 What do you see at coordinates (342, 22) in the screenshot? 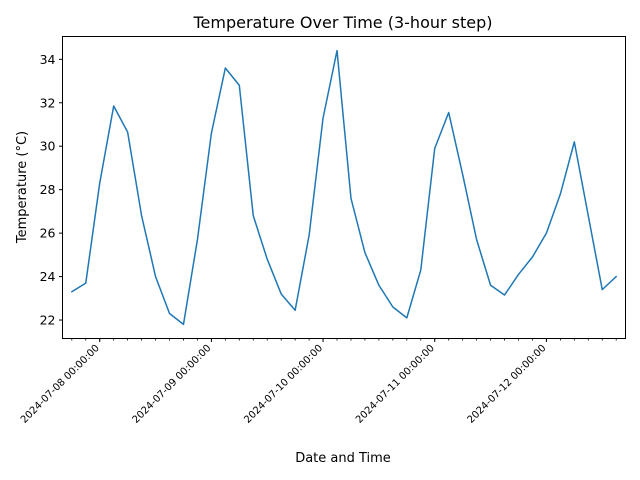
I see `chart-title: Temperature Over Time (3-hour step)` at bounding box center [342, 22].